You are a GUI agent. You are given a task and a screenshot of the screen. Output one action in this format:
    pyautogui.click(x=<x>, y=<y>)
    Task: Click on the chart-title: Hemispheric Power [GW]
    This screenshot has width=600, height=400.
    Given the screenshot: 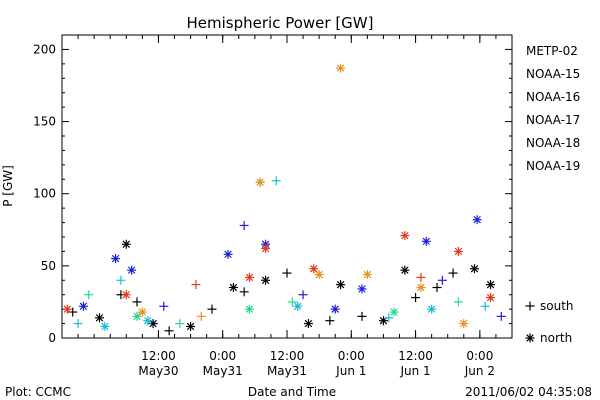 What is the action you would take?
    pyautogui.click(x=280, y=23)
    